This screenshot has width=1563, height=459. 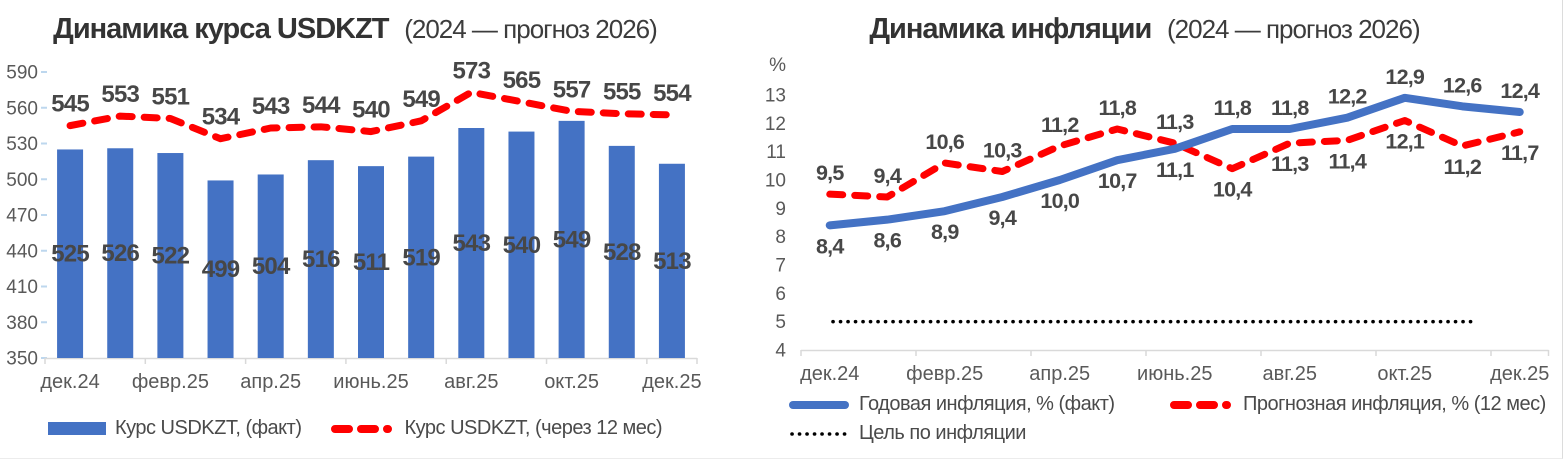 I want to click on svg-text: 500, so click(x=22, y=180).